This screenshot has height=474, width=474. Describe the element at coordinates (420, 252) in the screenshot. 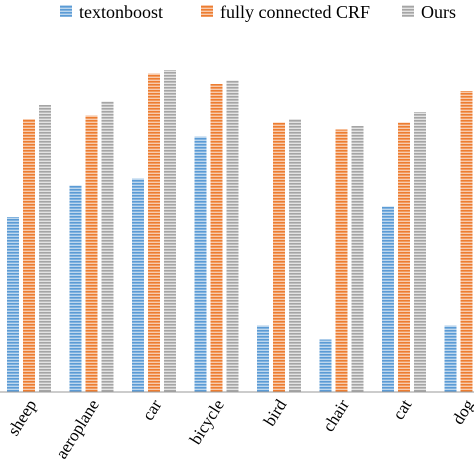

I see `bar-ours-cat` at that location.